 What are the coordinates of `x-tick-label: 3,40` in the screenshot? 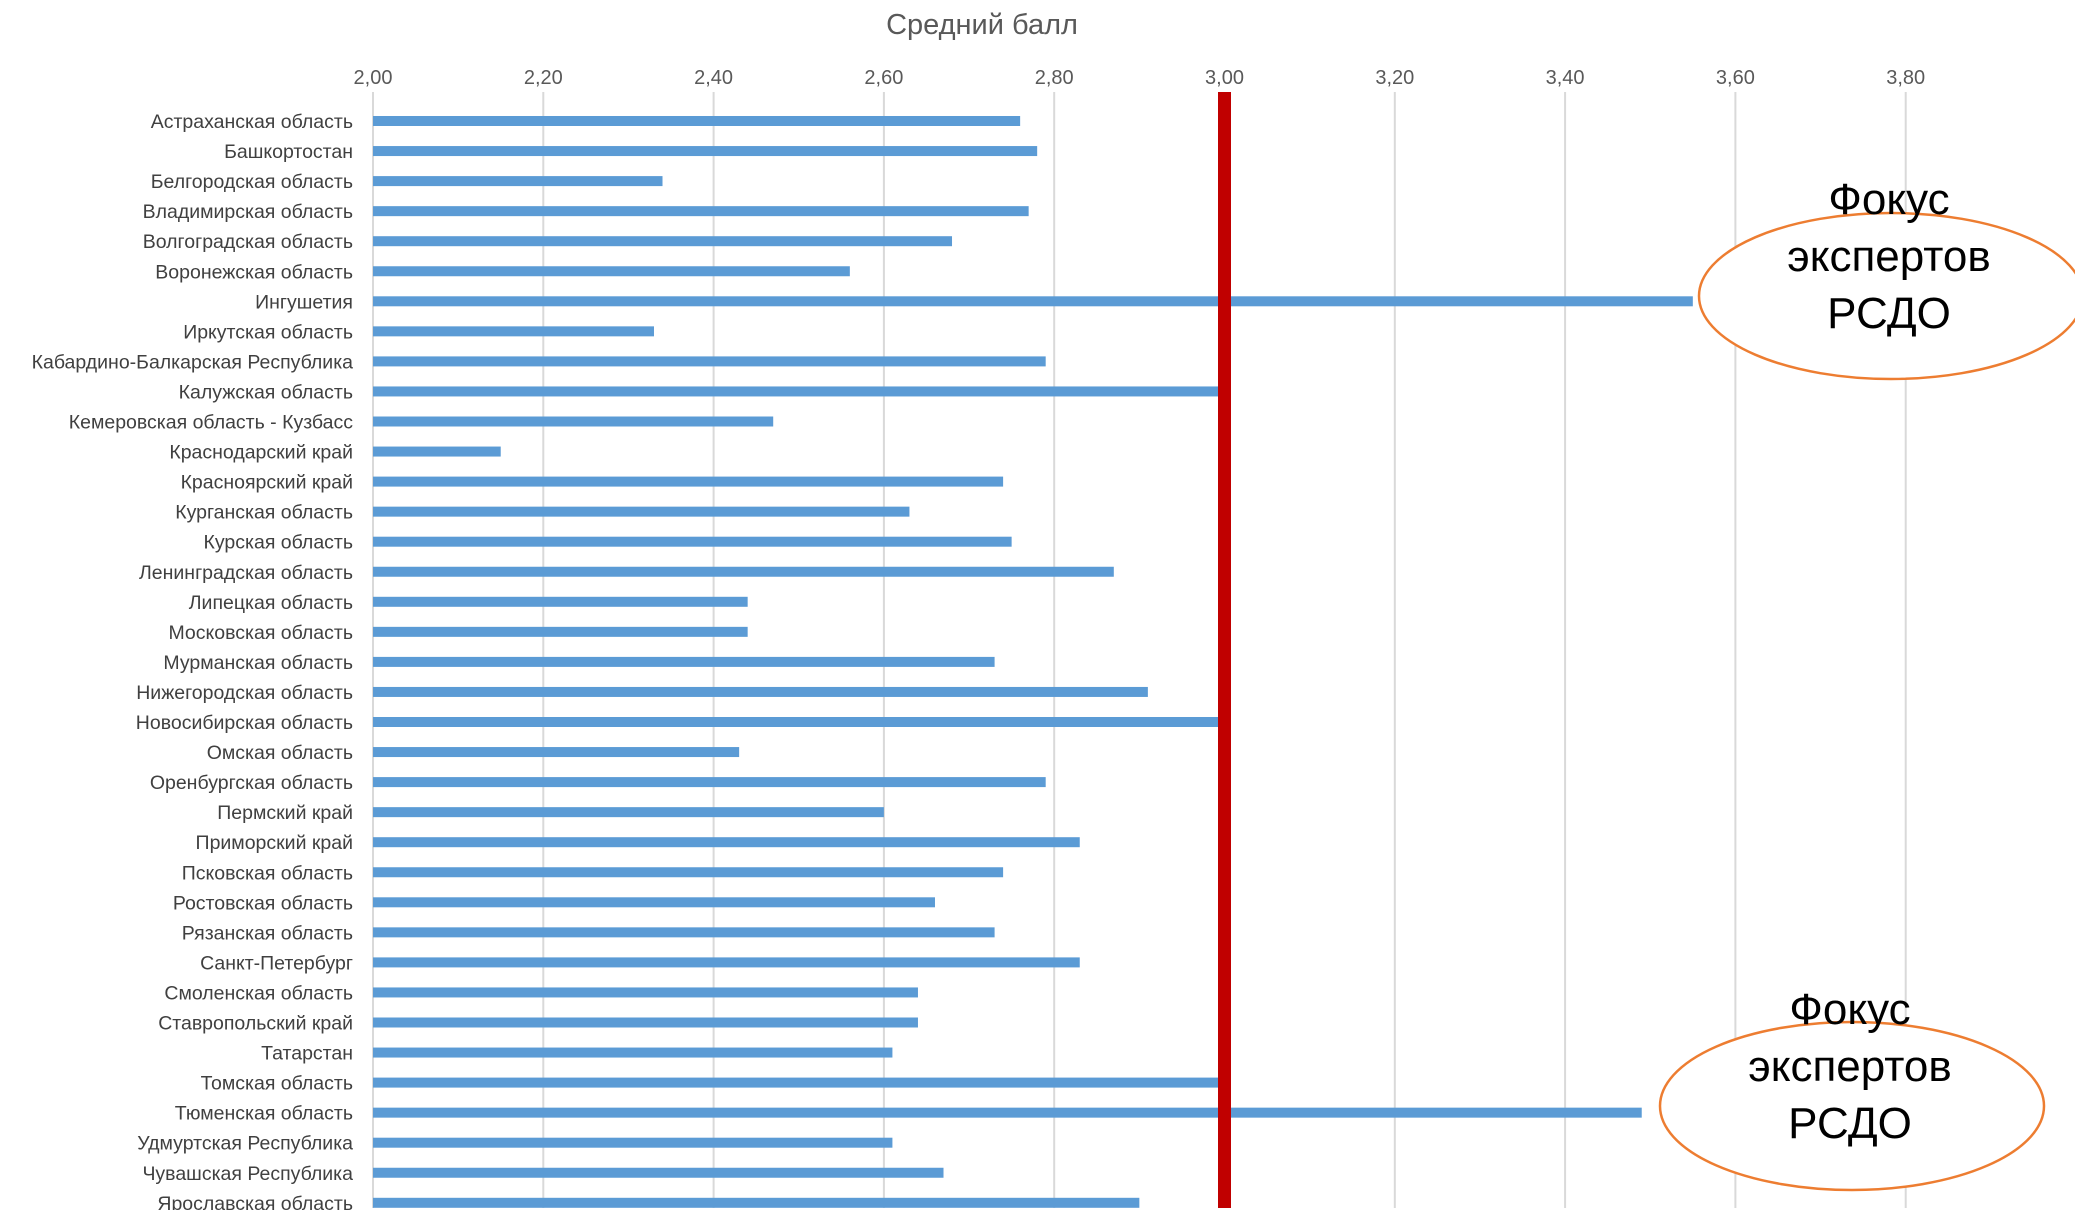 It's located at (1565, 78).